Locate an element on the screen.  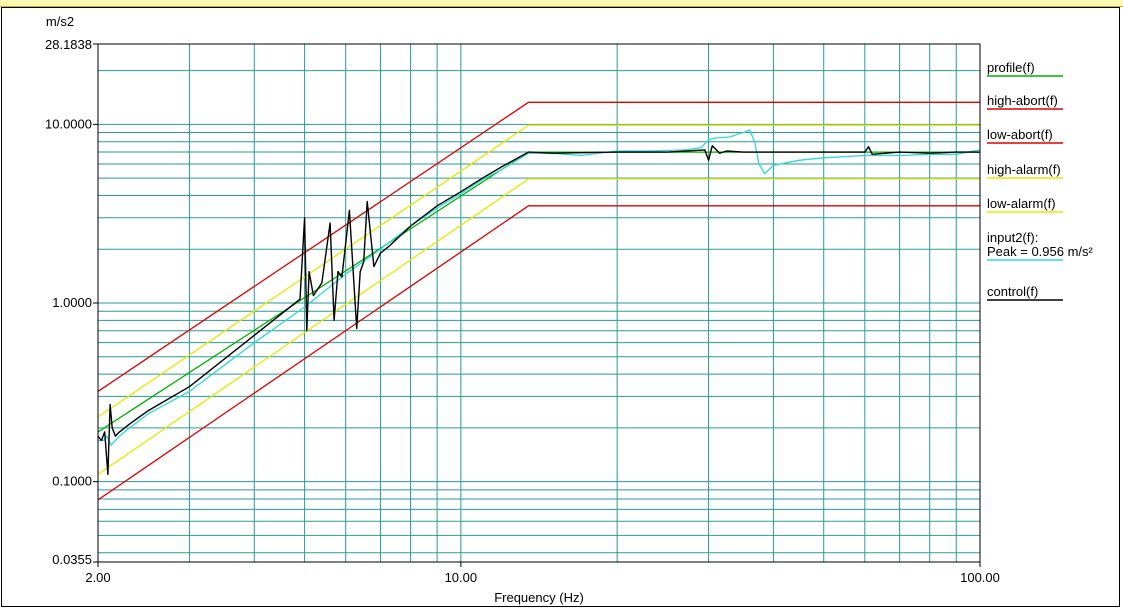
legend-label-6: control(f) is located at coordinates (1012, 291).